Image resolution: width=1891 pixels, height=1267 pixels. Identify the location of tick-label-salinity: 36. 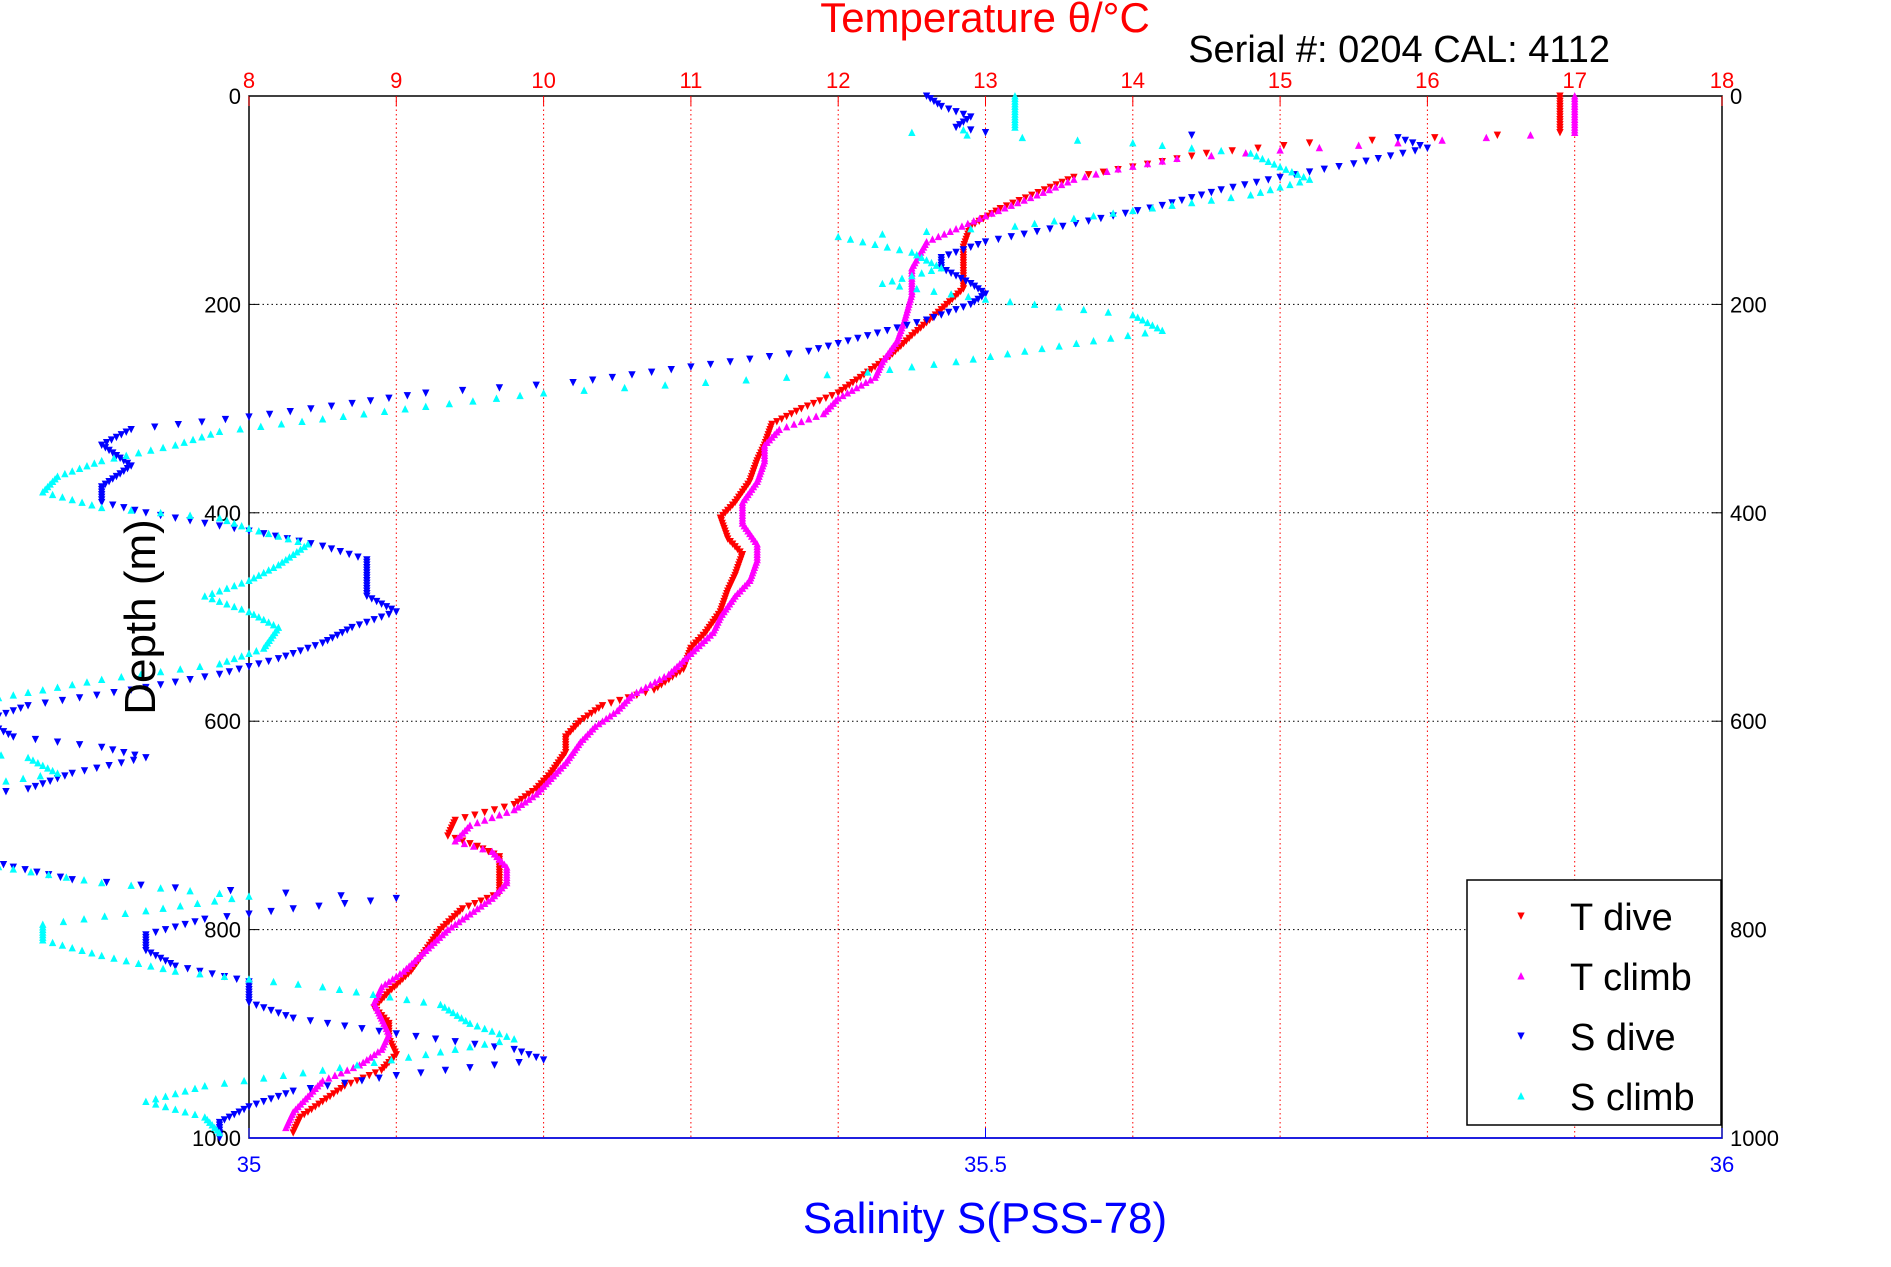
(1722, 1164).